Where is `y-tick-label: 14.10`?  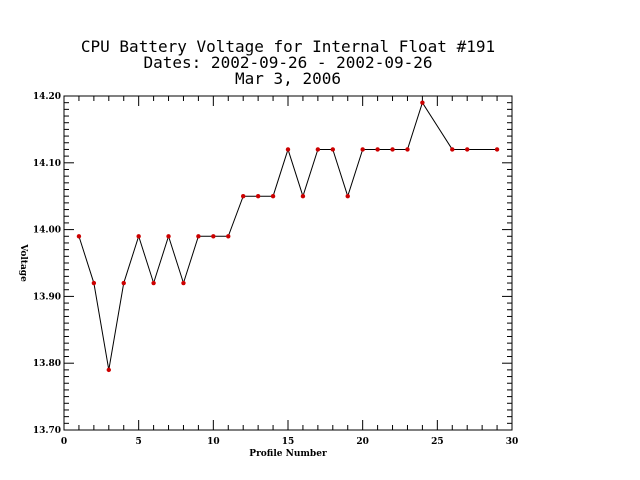 y-tick-label: 14.10 is located at coordinates (47, 164).